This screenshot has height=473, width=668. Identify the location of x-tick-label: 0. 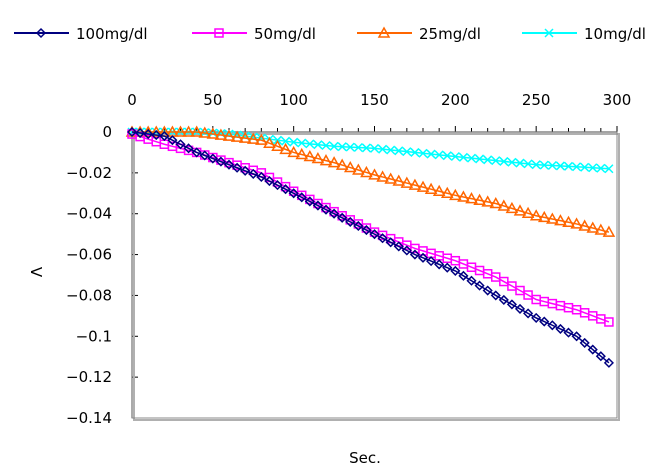
(132, 100).